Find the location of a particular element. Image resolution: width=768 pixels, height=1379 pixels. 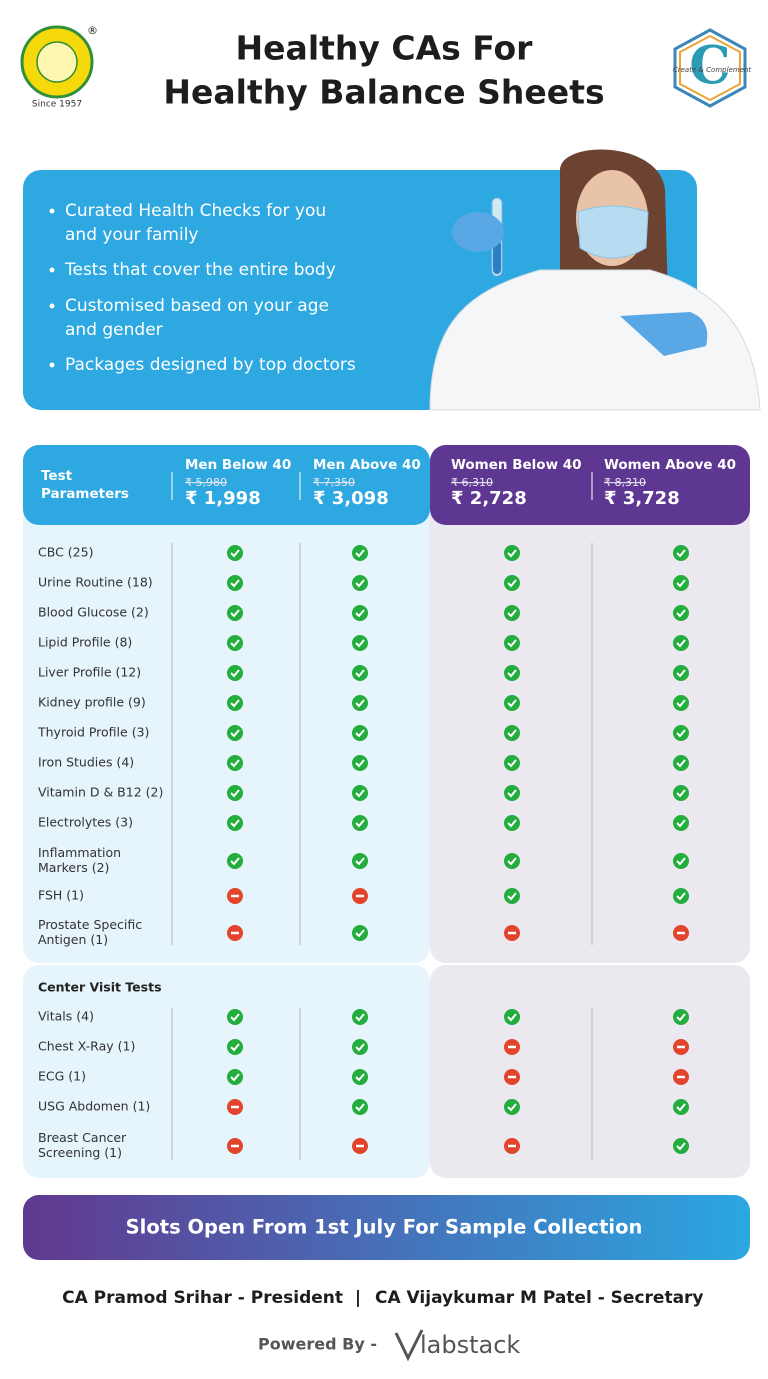

price: ₹ 3,098 is located at coordinates (351, 498).